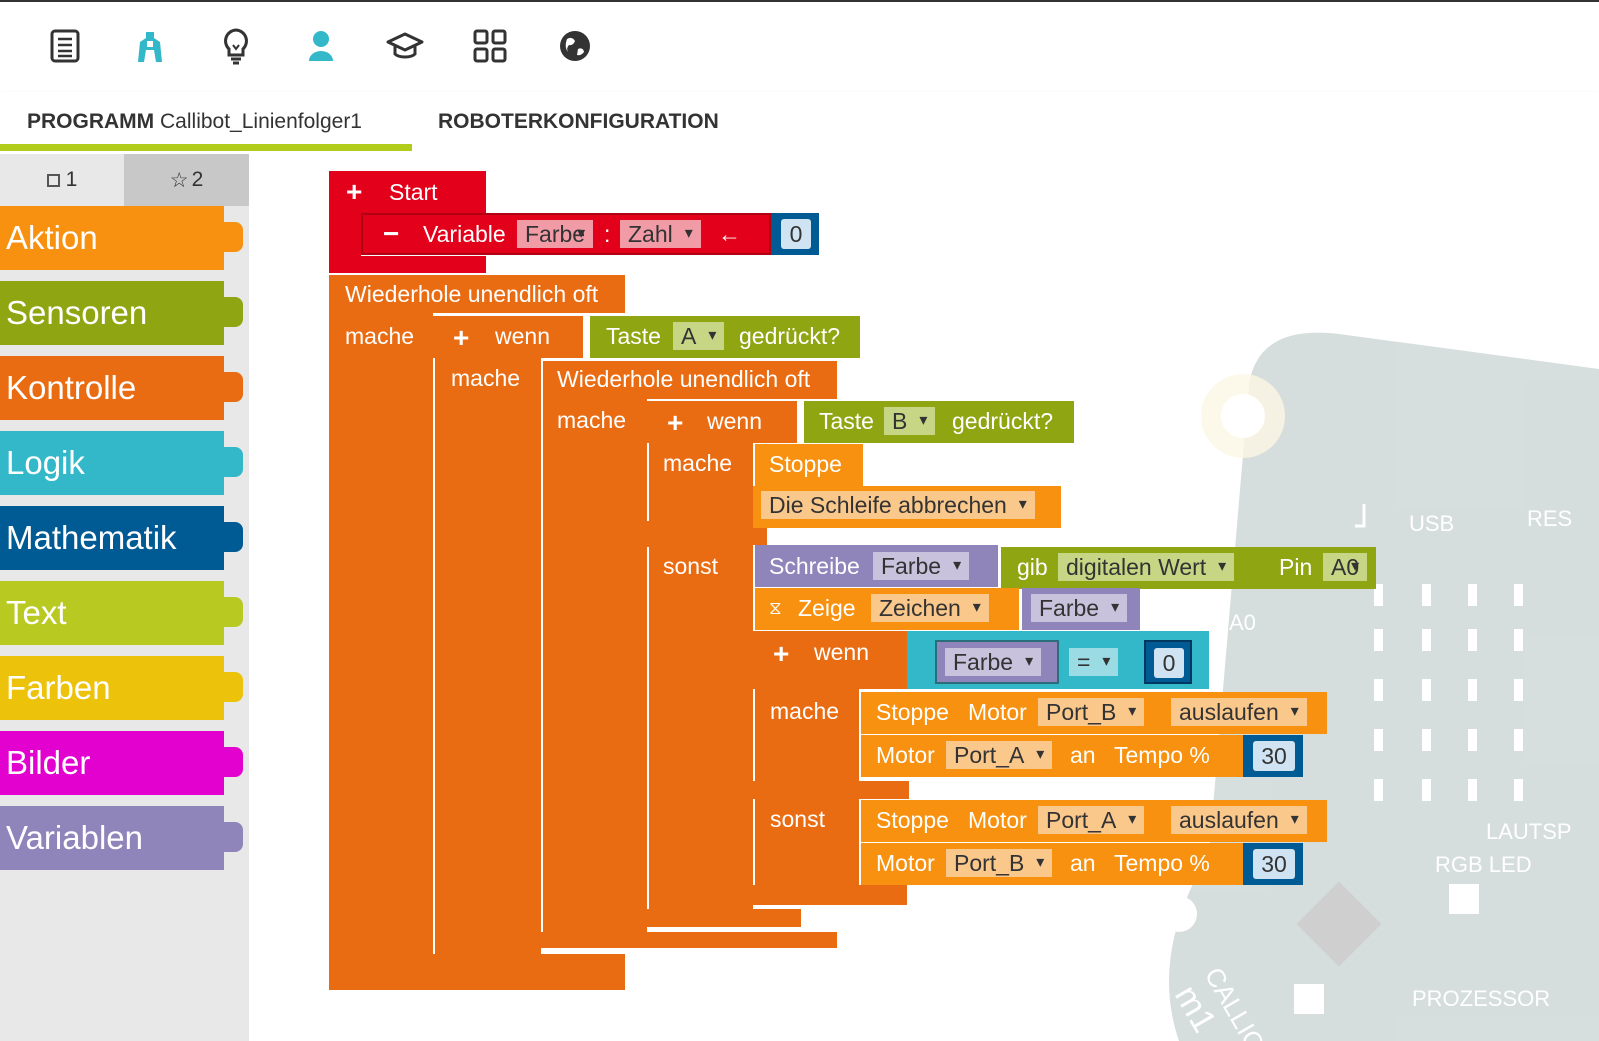  Describe the element at coordinates (121, 613) in the screenshot. I see `category-text: Text` at that location.